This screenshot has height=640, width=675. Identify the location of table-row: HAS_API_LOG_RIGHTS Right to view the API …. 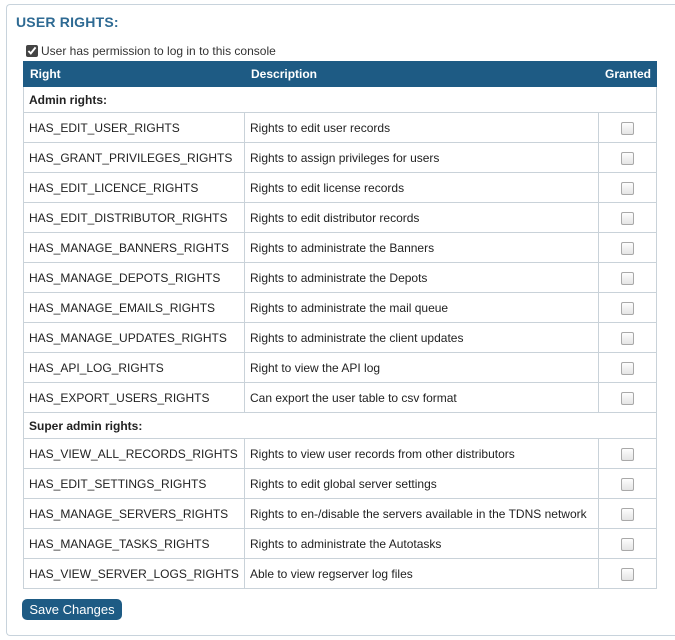
(340, 367).